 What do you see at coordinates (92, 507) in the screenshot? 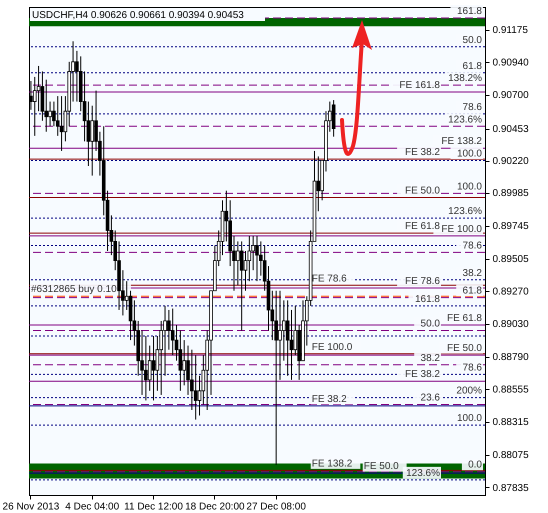
I see `x-tick-label: 4 Dec 04:00` at bounding box center [92, 507].